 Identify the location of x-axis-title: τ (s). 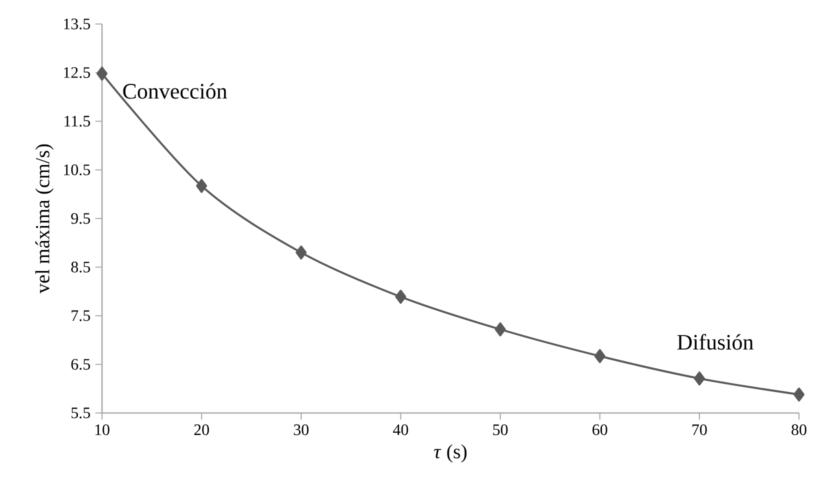
(450, 453).